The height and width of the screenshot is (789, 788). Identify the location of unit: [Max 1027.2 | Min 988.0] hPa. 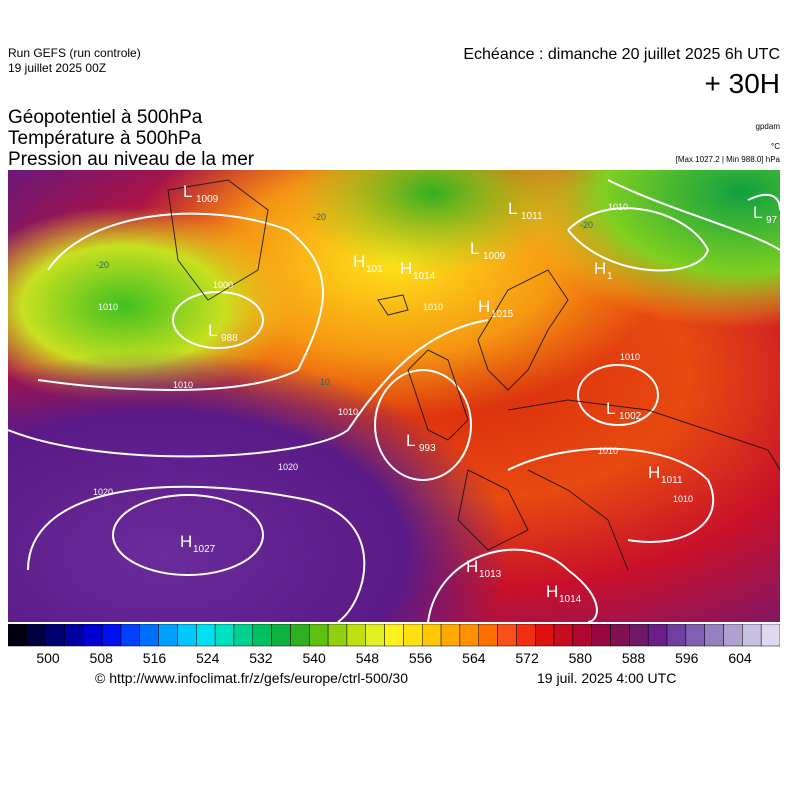
(727, 159).